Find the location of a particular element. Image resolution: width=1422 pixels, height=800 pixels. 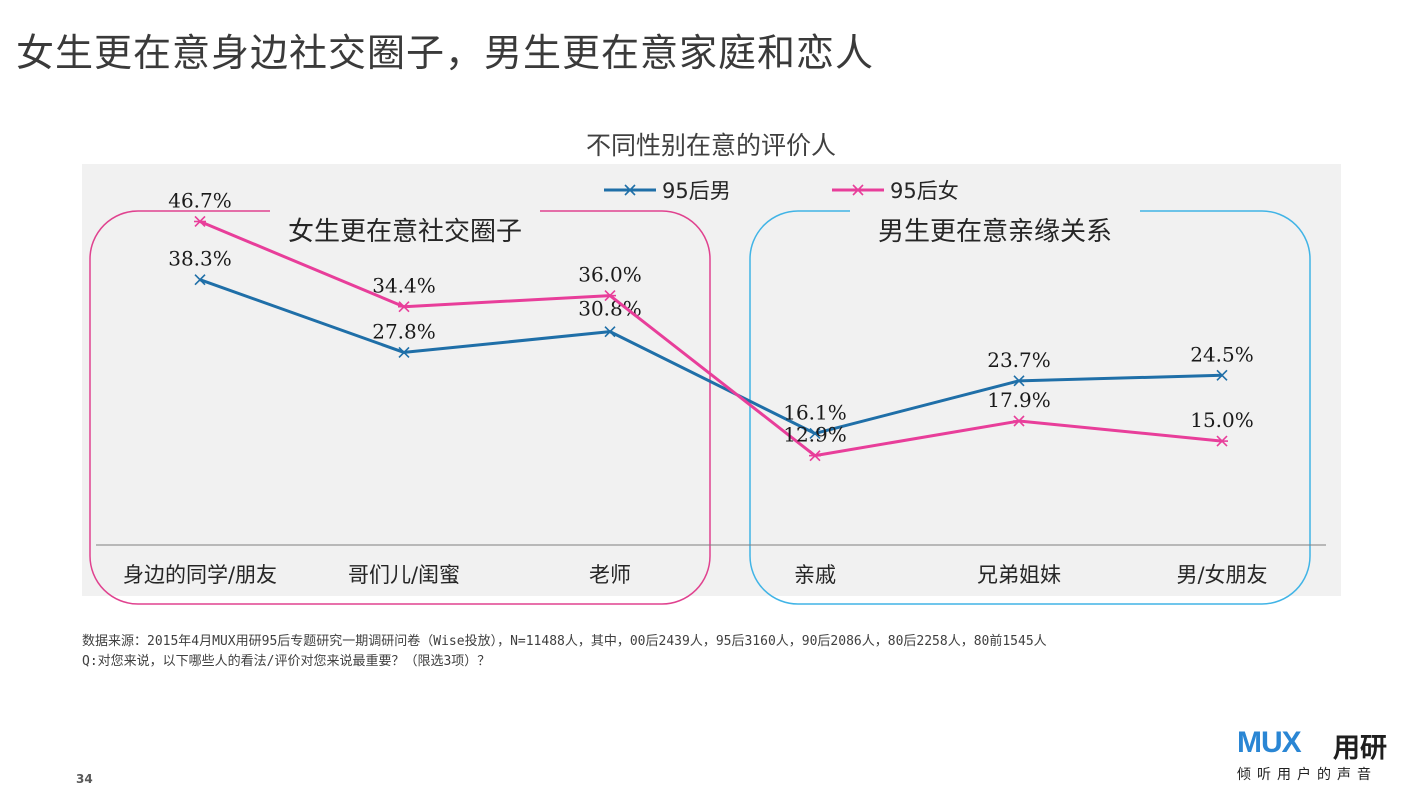

legend-label: 95后女 is located at coordinates (924, 191).